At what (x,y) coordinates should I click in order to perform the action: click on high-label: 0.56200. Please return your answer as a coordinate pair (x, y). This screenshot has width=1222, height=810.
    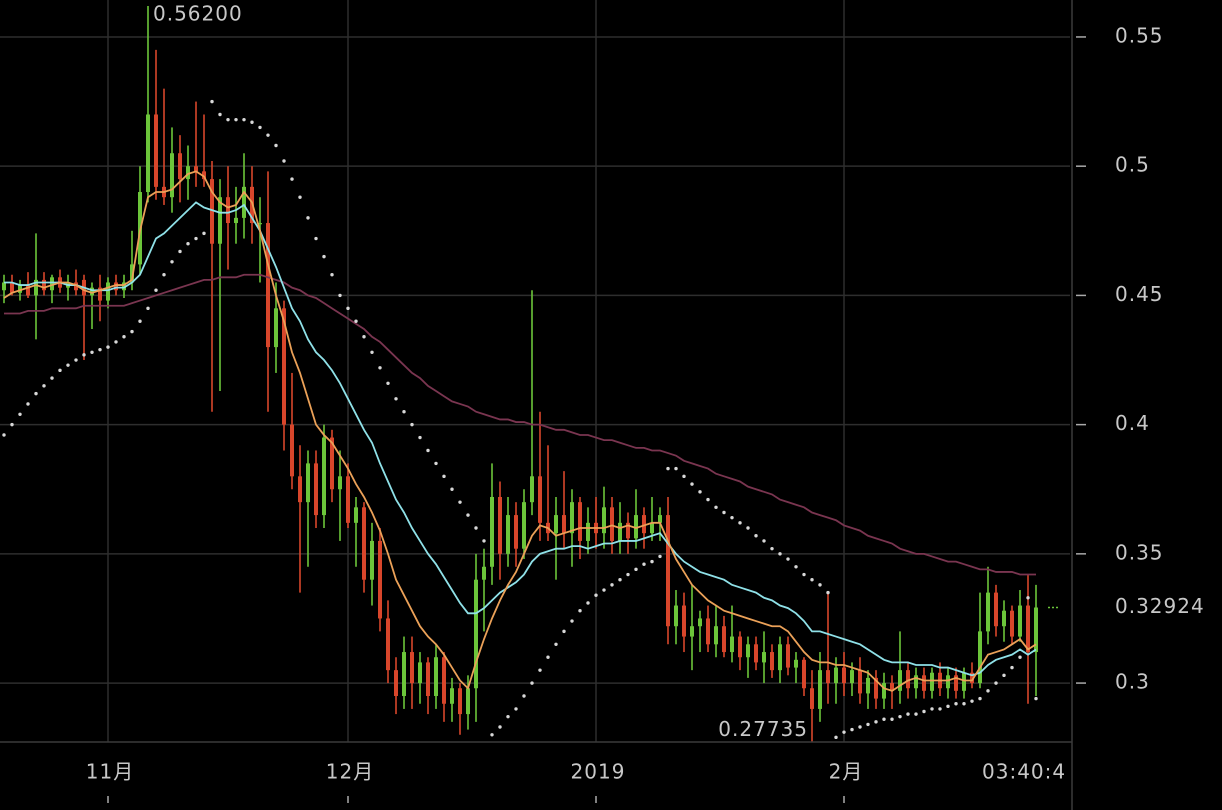
    Looking at the image, I should click on (198, 13).